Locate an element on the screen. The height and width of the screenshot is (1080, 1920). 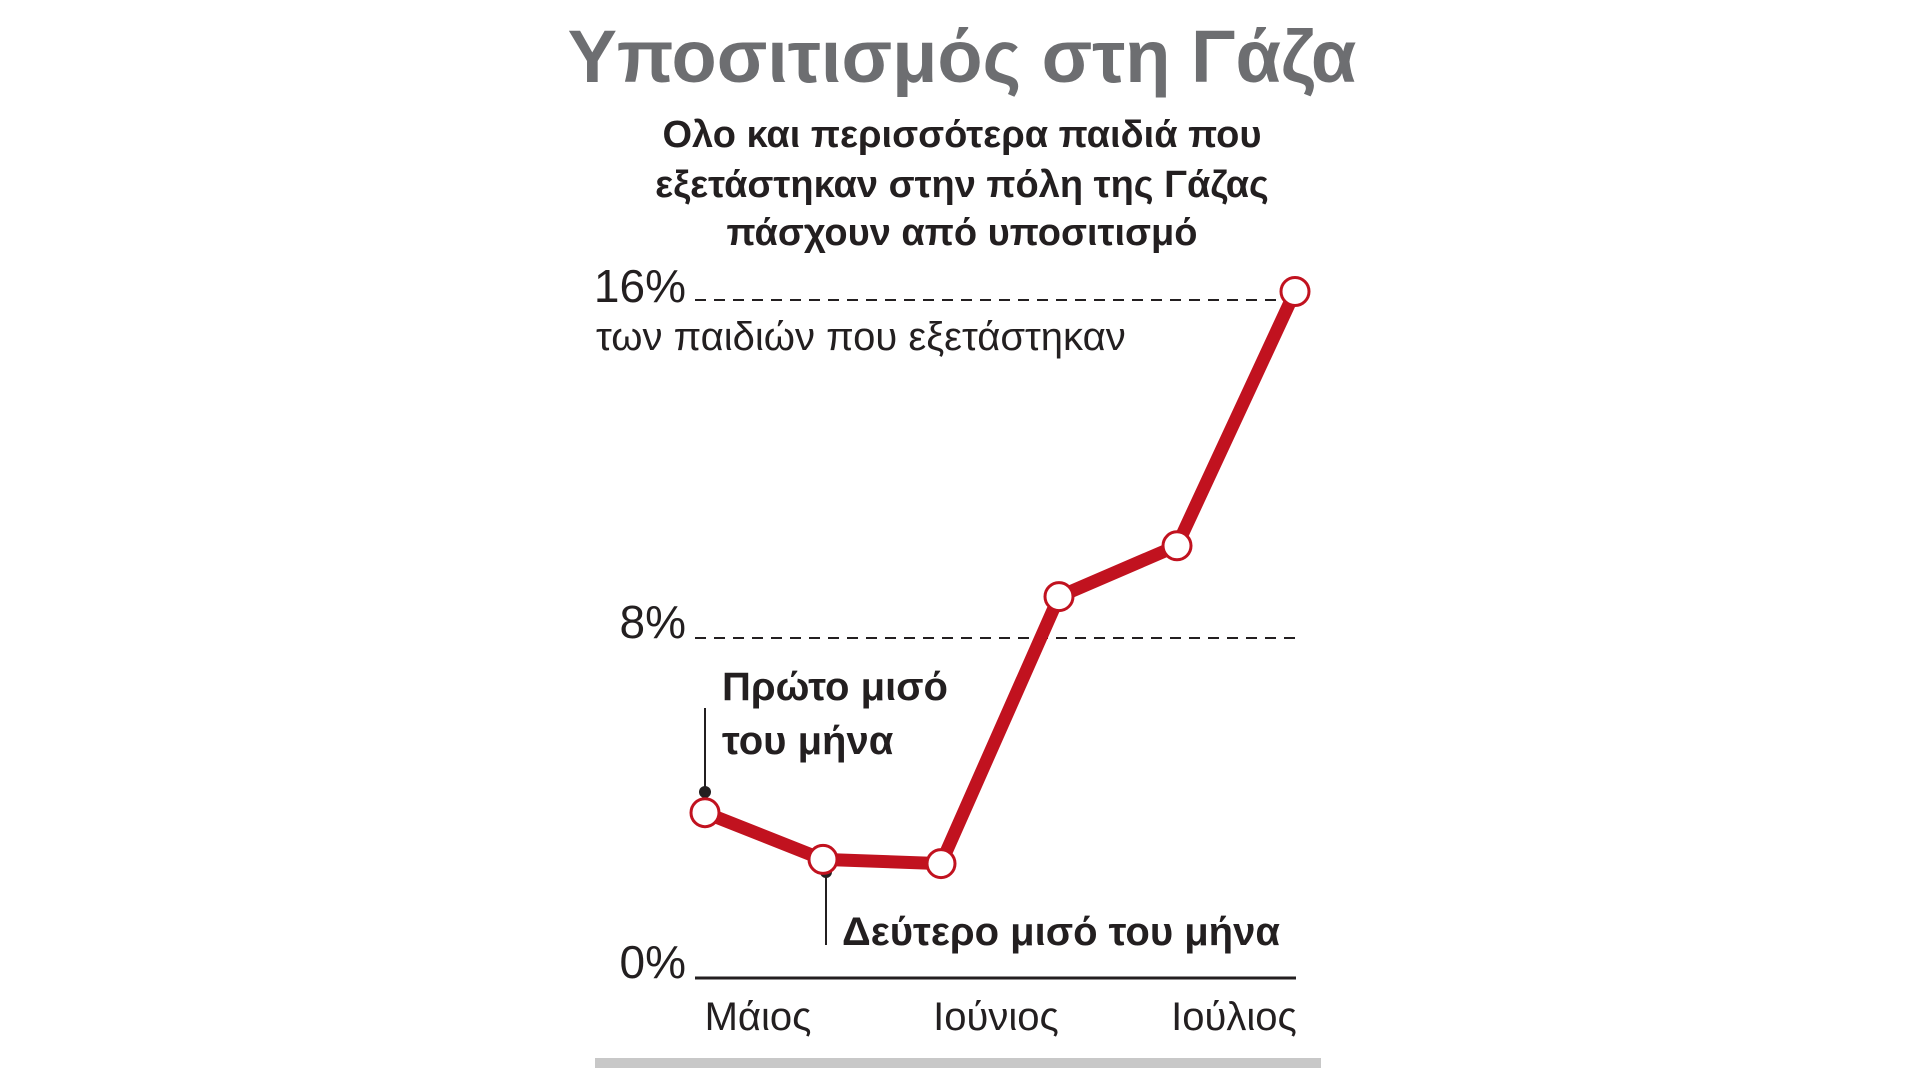
unit-label: των παιδιών που εξετάστηκαν is located at coordinates (861, 337).